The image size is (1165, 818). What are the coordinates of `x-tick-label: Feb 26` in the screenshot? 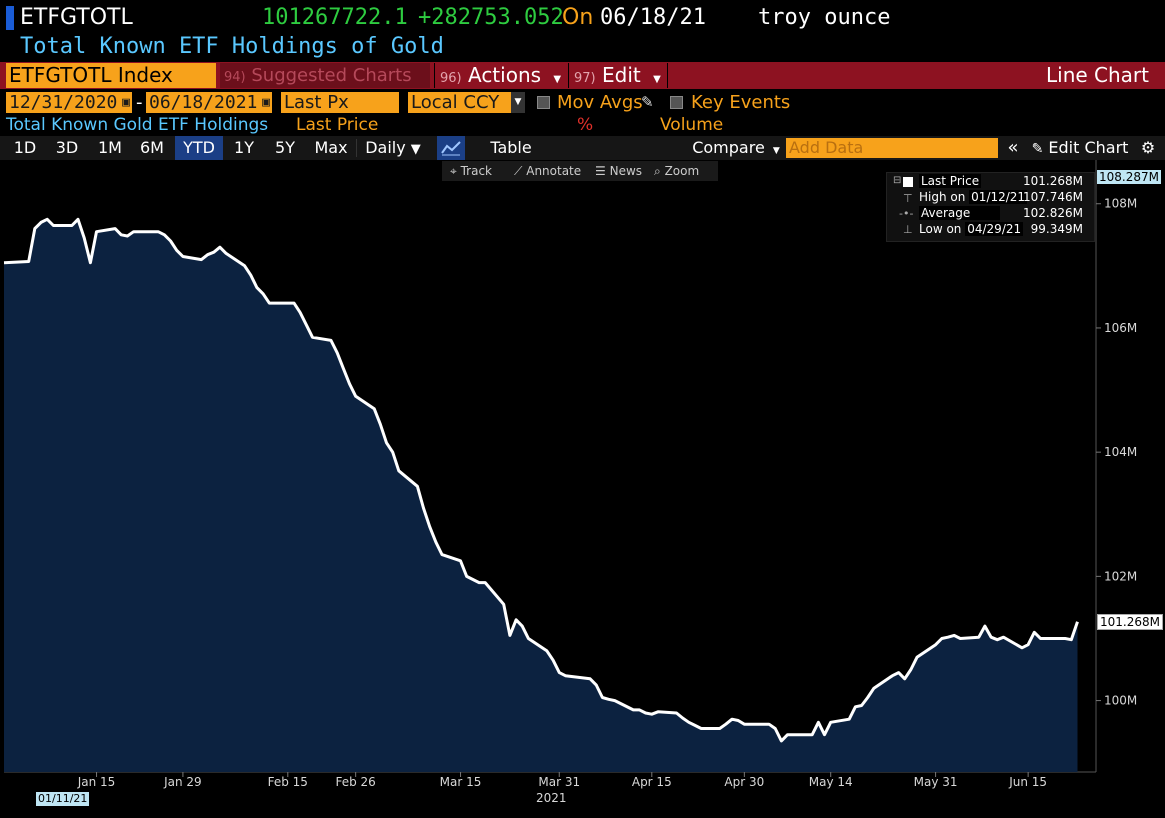 It's located at (355, 782).